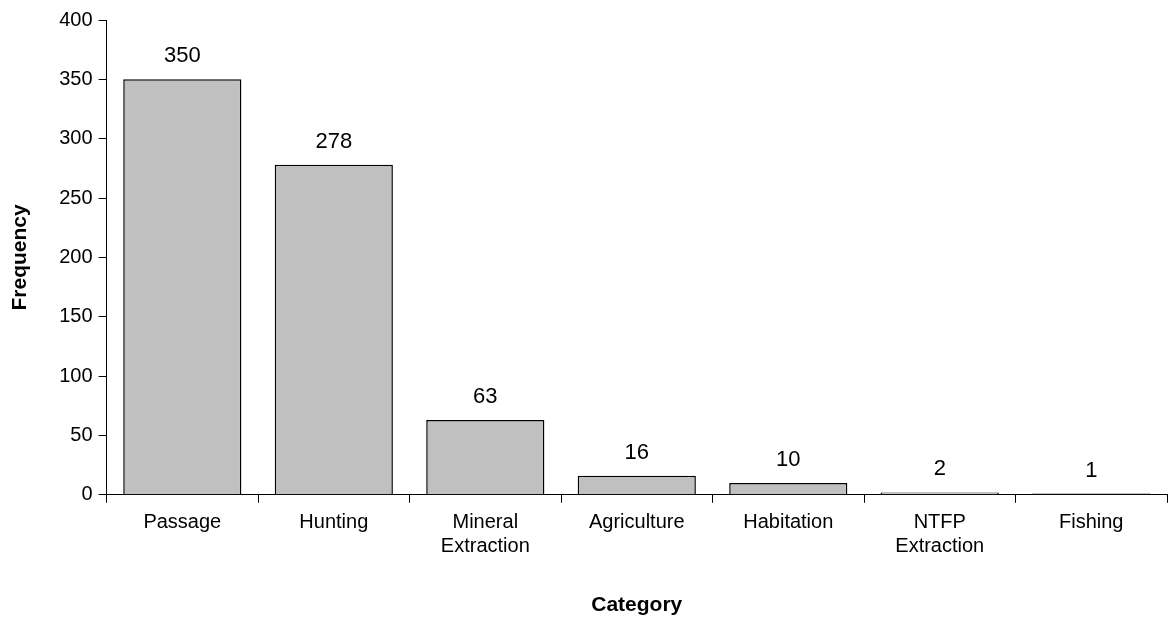  I want to click on y-tick-label: 100, so click(76, 374).